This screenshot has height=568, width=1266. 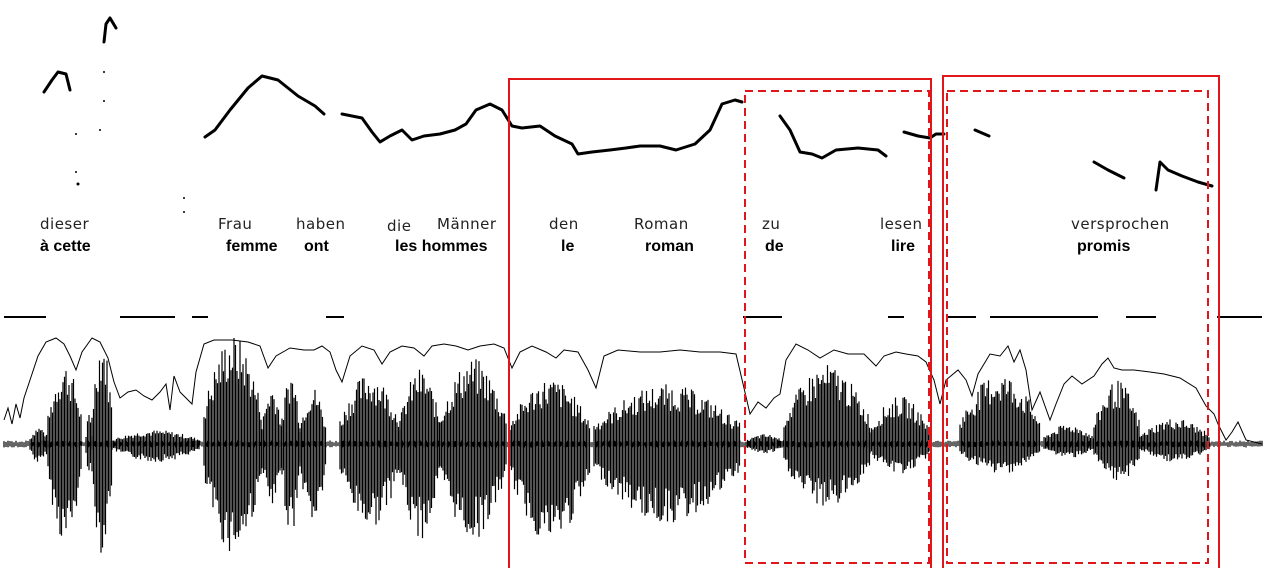 What do you see at coordinates (774, 246) in the screenshot?
I see `french-word: de` at bounding box center [774, 246].